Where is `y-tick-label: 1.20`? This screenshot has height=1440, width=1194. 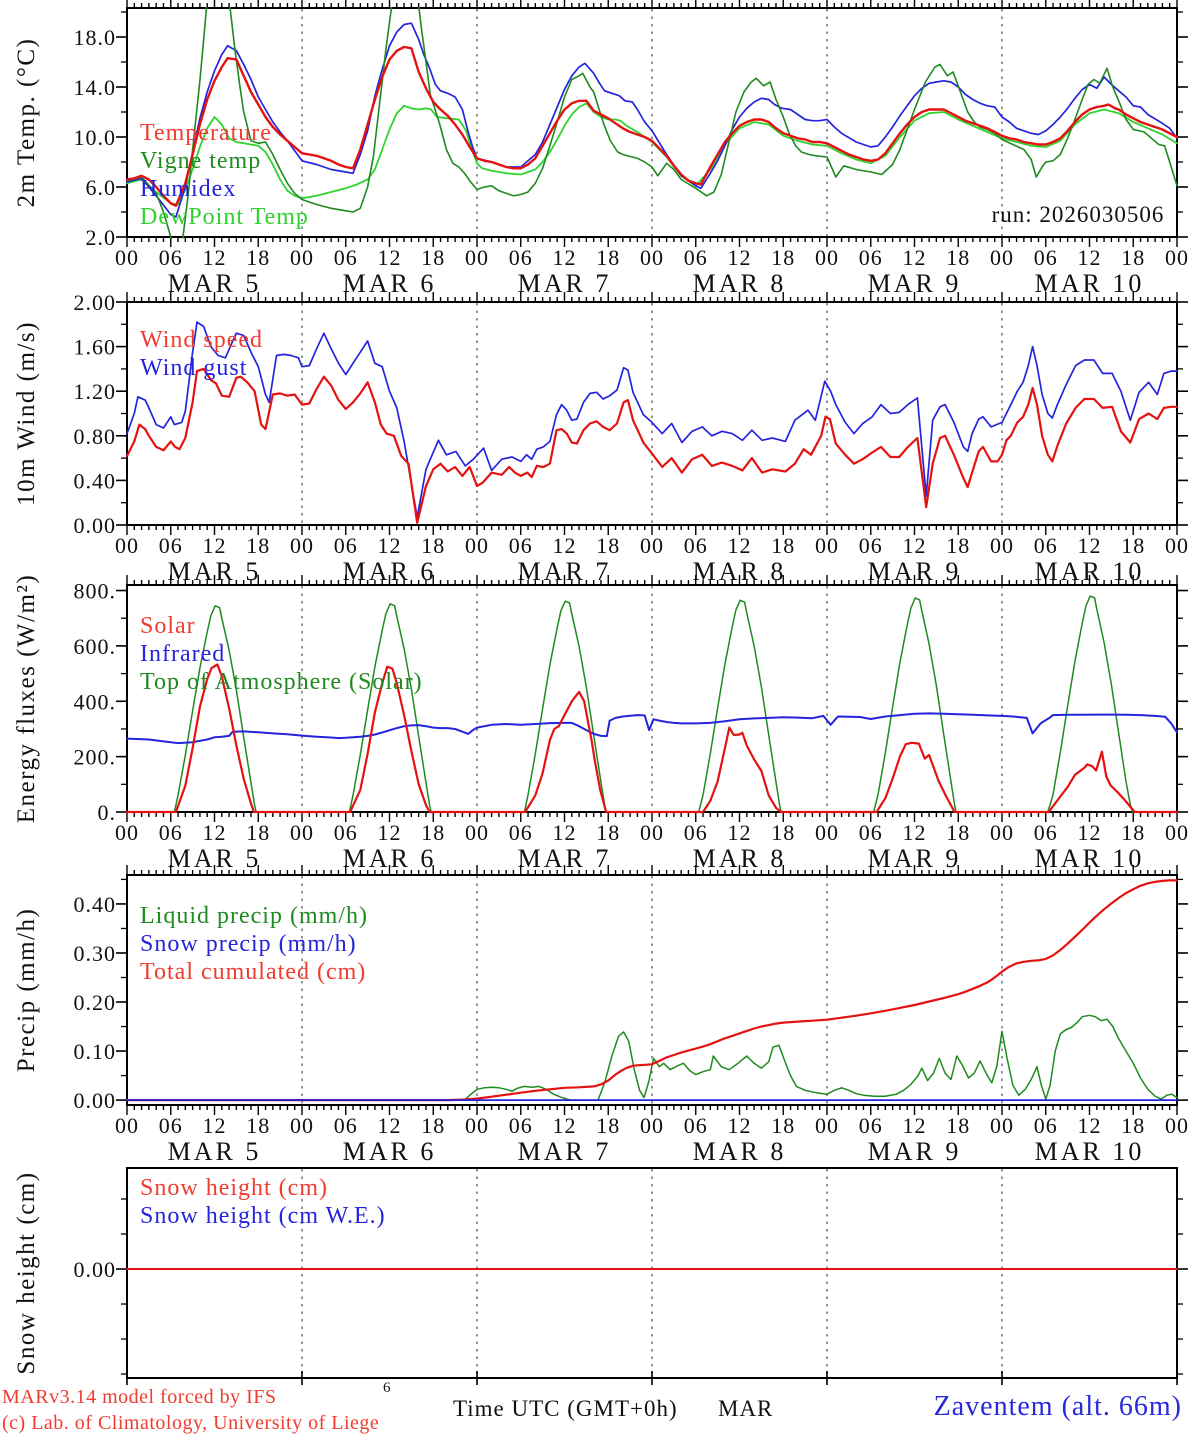
y-tick-label: 1.20 is located at coordinates (95, 391).